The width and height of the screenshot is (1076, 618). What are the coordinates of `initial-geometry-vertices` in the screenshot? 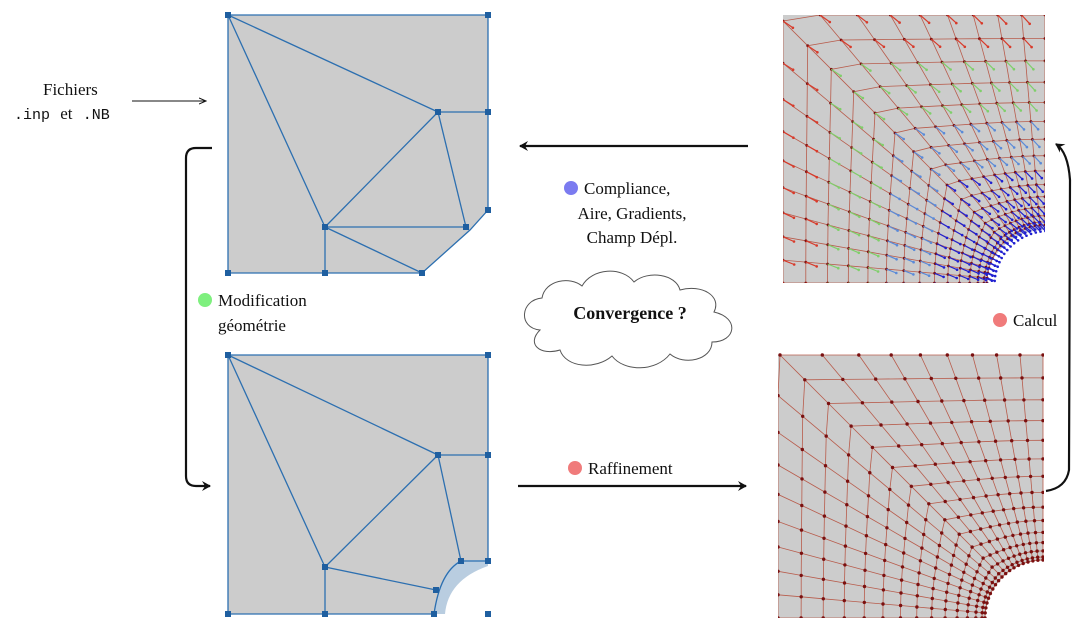 It's located at (358, 144).